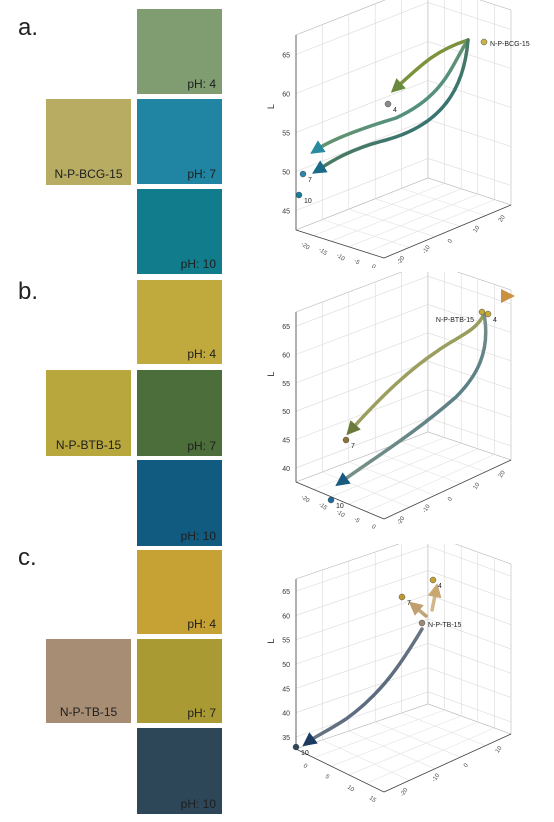  Describe the element at coordinates (179, 231) in the screenshot. I see `swatch-ph10: pH: 10` at that location.